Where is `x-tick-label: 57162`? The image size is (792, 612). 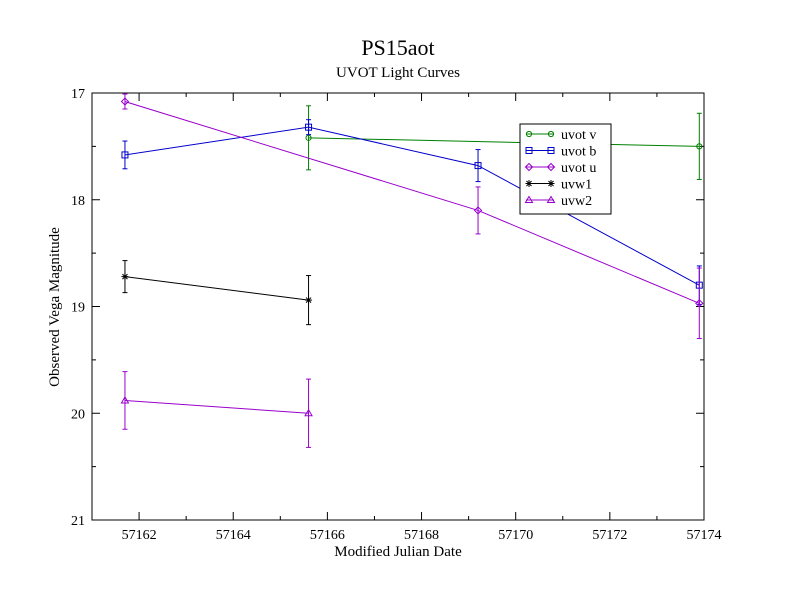
x-tick-label: 57162 is located at coordinates (139, 535).